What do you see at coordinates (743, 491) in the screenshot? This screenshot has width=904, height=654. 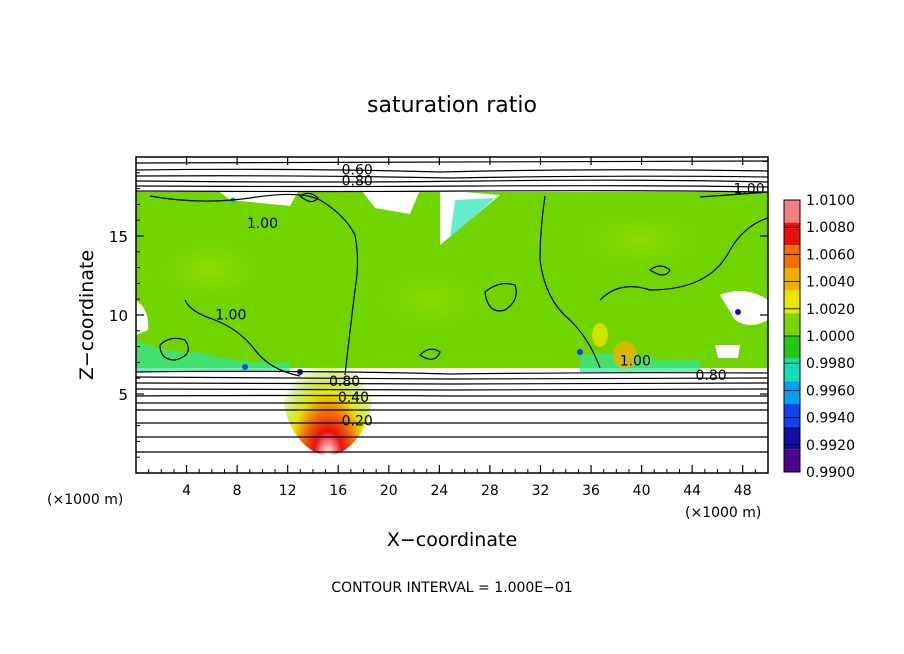 I see `x-tick-label: 48` at bounding box center [743, 491].